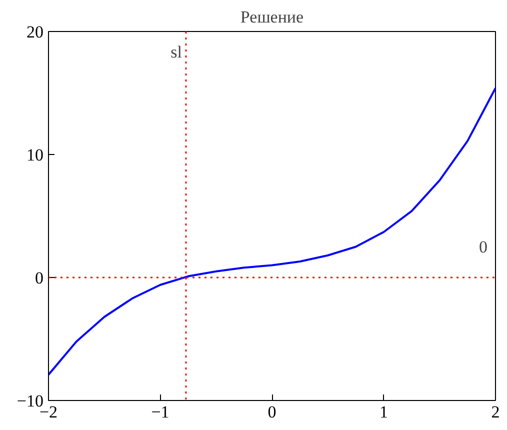 Image resolution: width=507 pixels, height=430 pixels. I want to click on y-tick-label: −10, so click(30, 401).